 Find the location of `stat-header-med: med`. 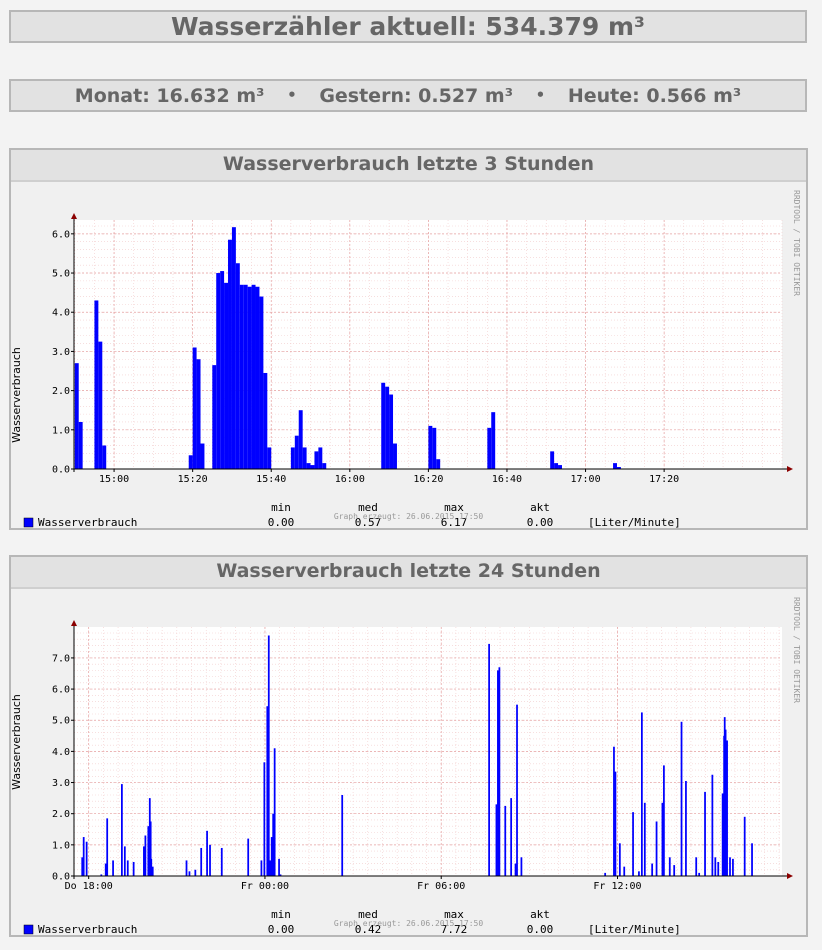

stat-header-med: med is located at coordinates (368, 507).